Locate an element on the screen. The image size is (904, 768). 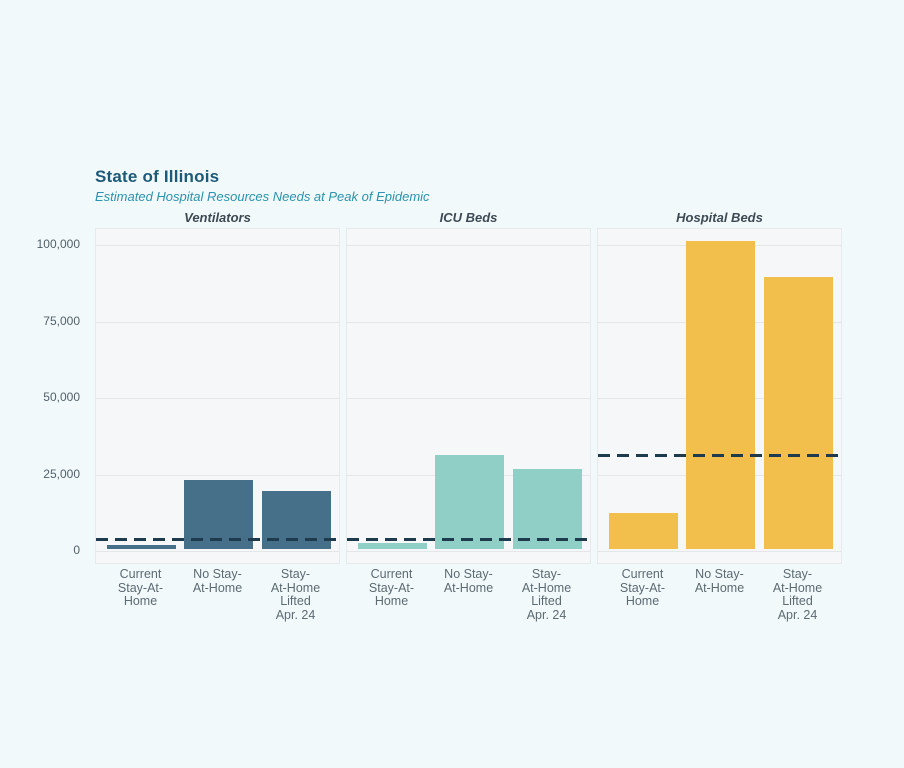
y-axis-tick-label: 100,000 is located at coordinates (58, 244).